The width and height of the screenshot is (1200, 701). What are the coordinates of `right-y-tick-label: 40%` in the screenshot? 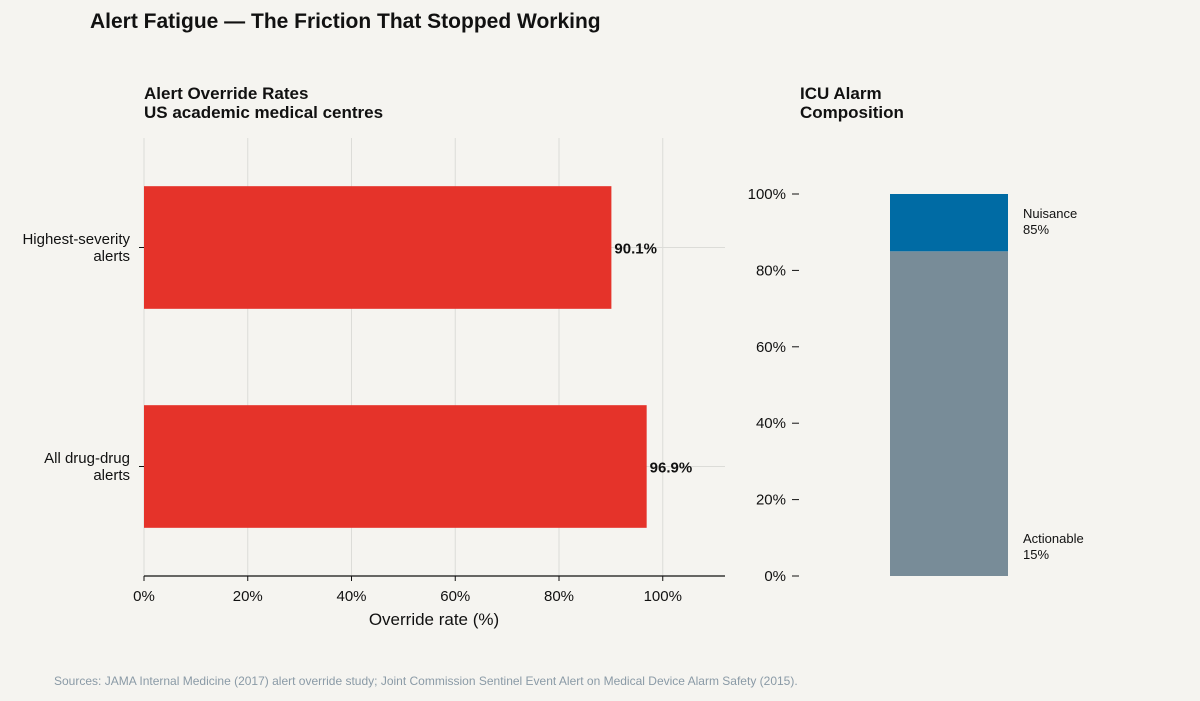 It's located at (771, 423).